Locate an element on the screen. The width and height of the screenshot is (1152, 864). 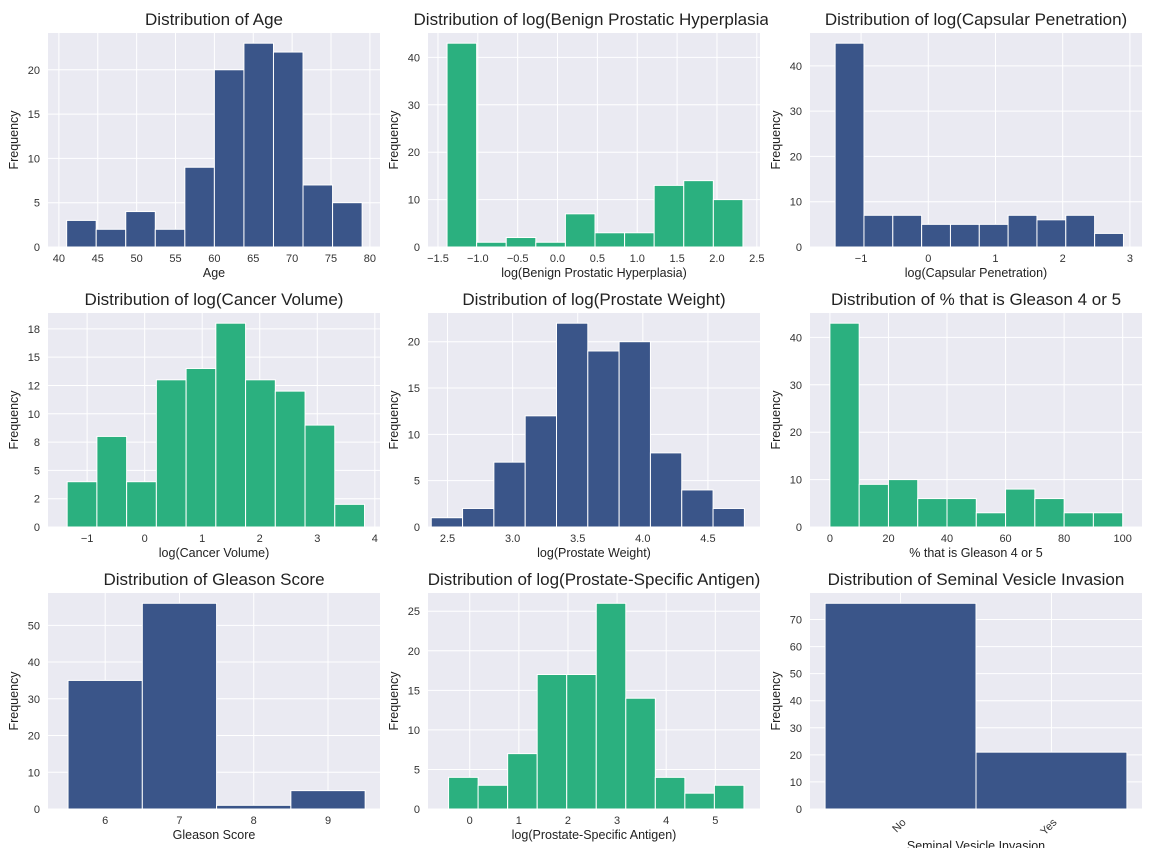
x-axis-label: log(Prostate Weight) is located at coordinates (594, 553).